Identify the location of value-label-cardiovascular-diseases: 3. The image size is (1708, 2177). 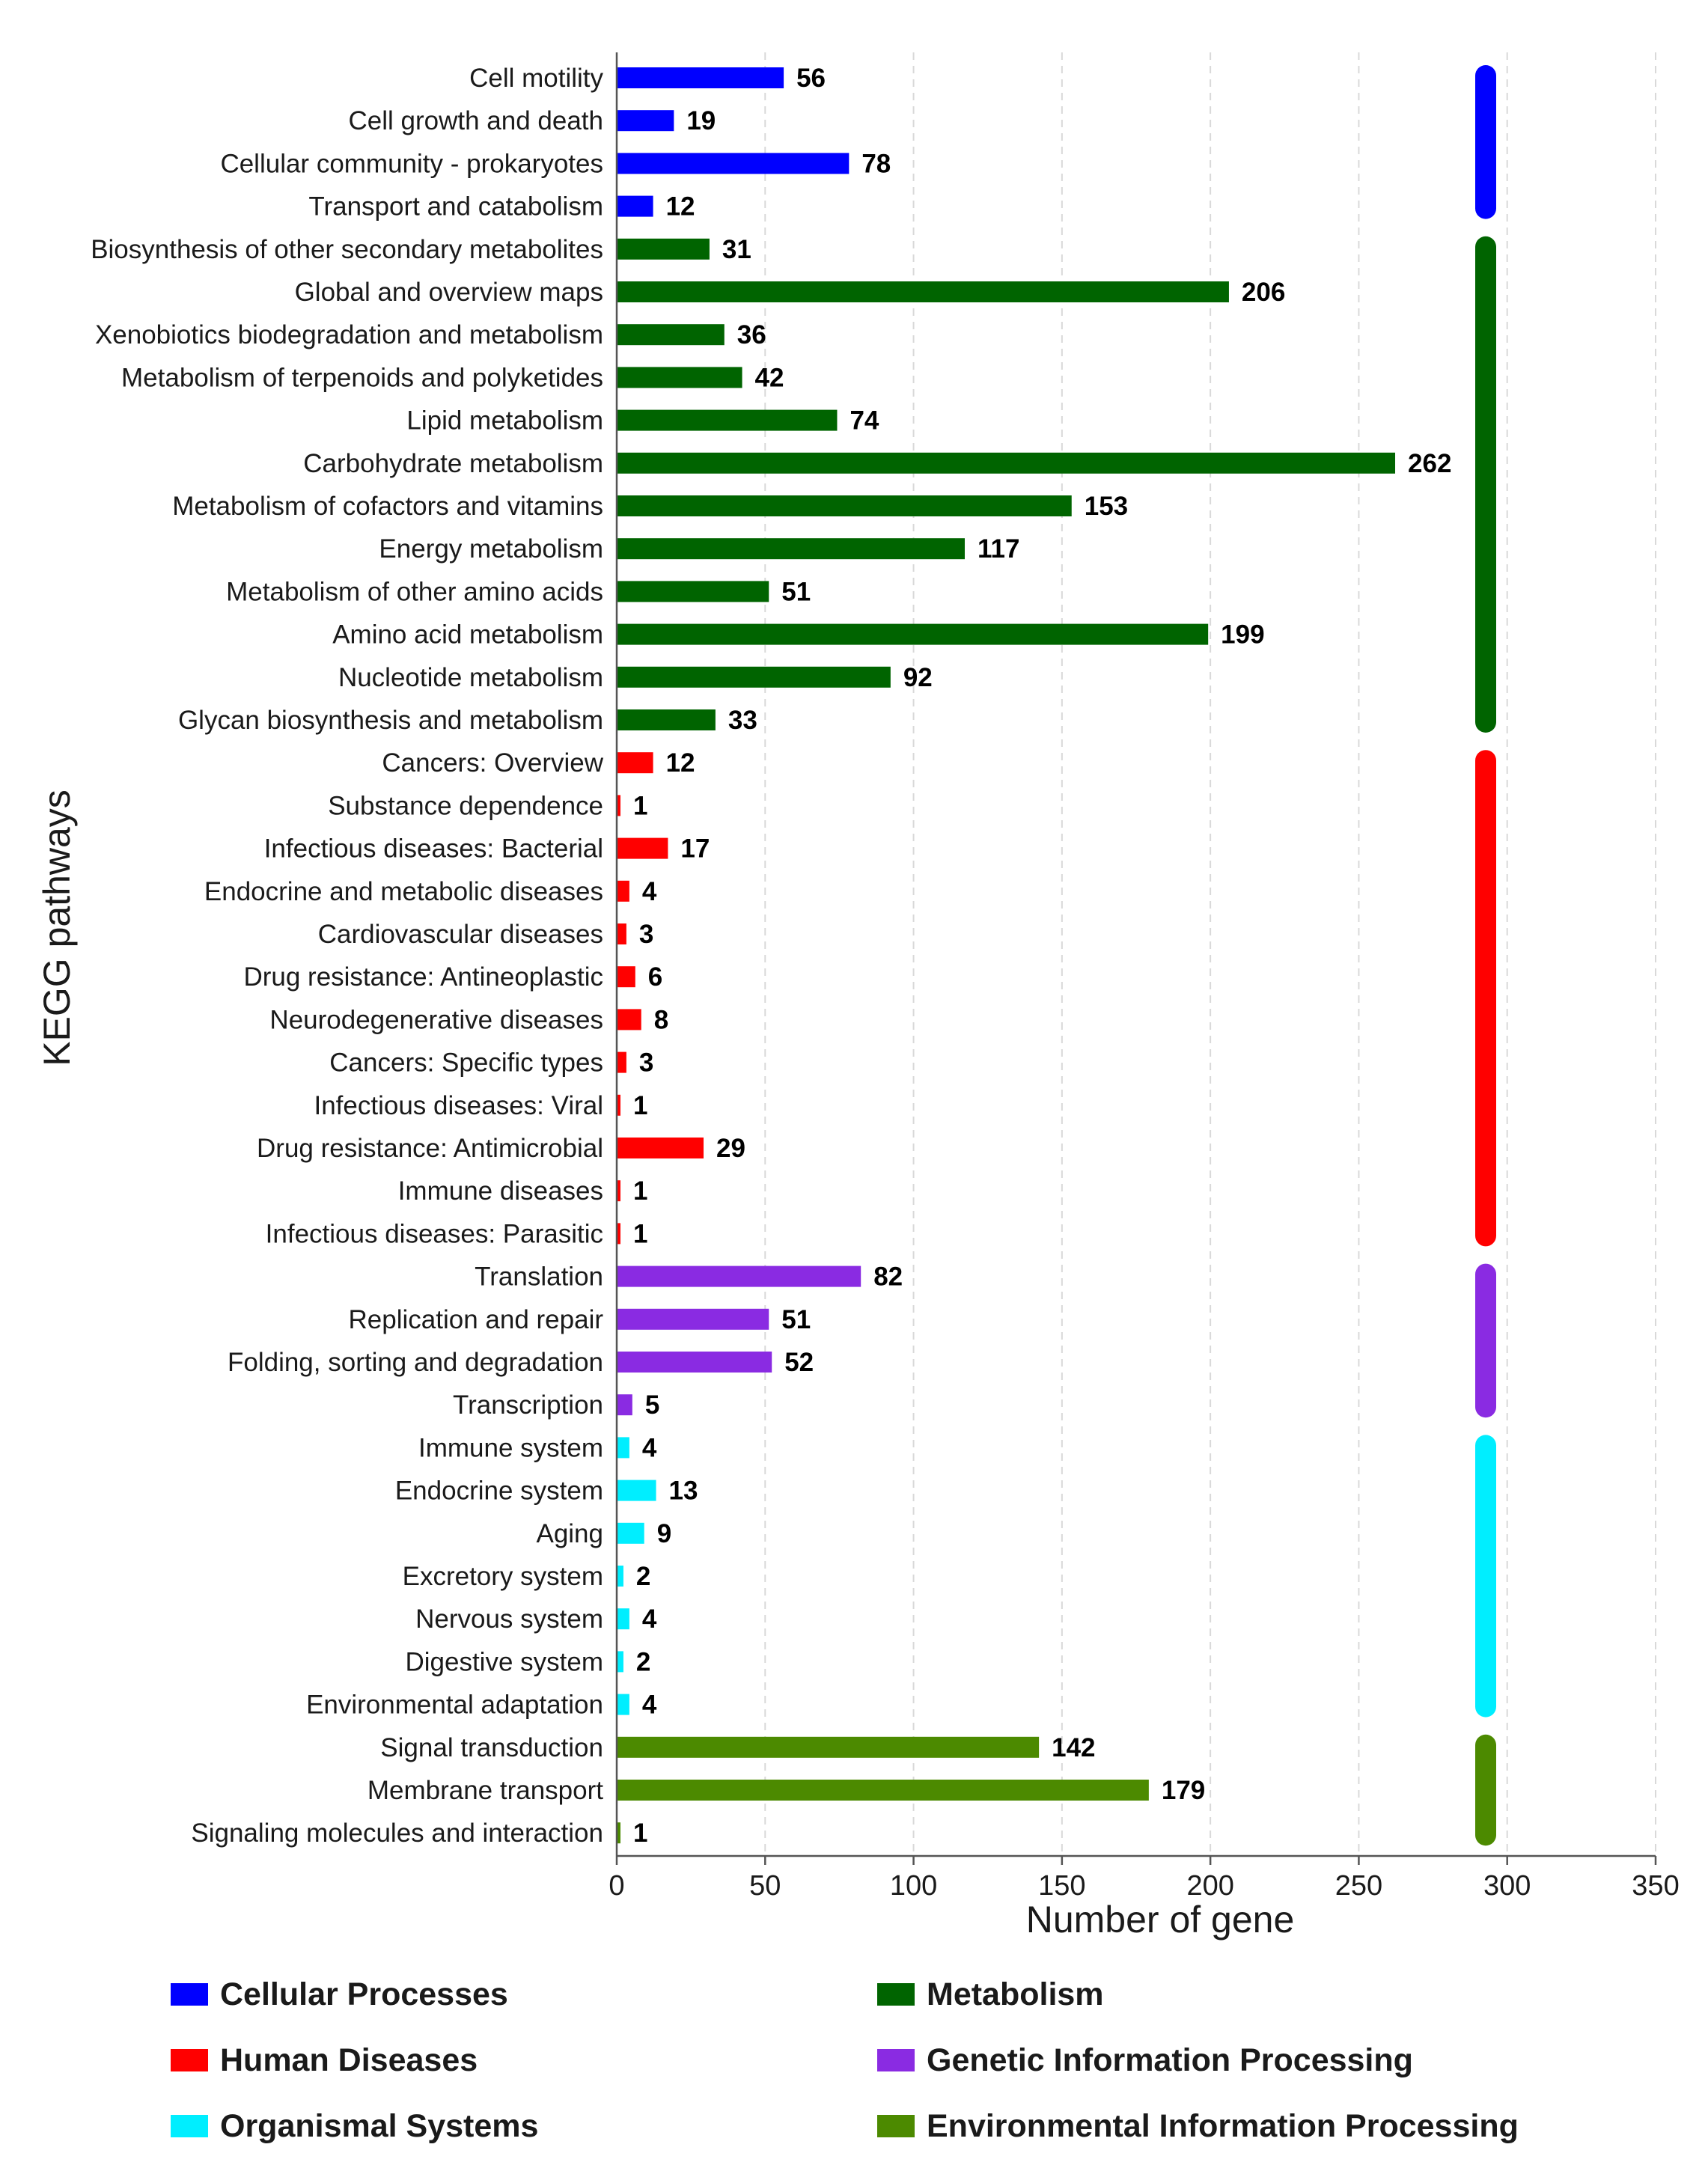
(646, 934).